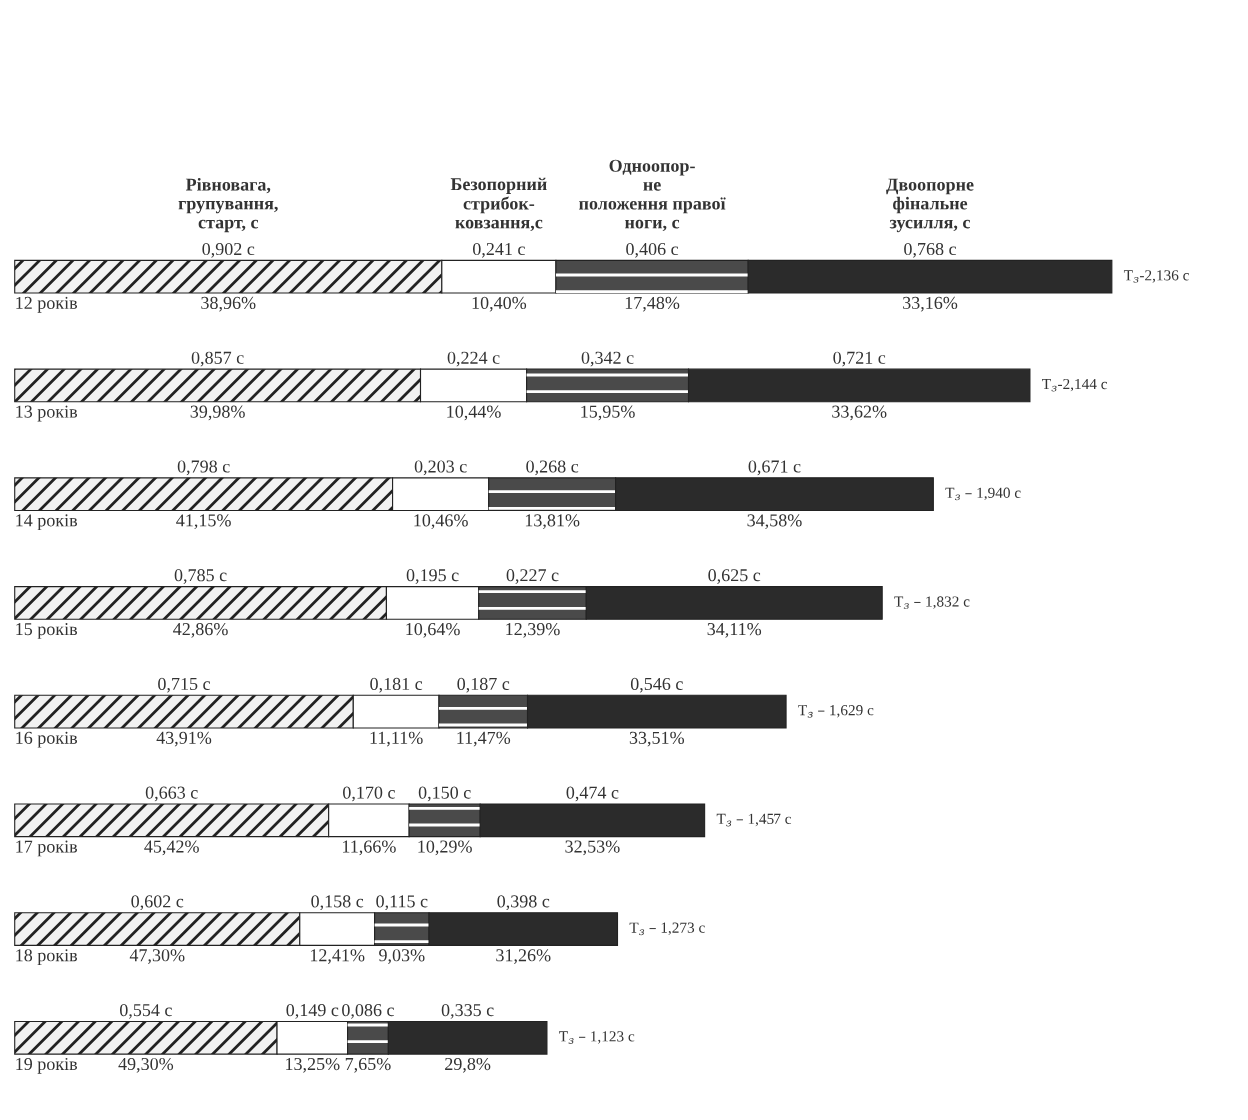 The width and height of the screenshot is (1248, 1120). Describe the element at coordinates (774, 522) in the screenshot. I see `annotation: 34,58%` at that location.